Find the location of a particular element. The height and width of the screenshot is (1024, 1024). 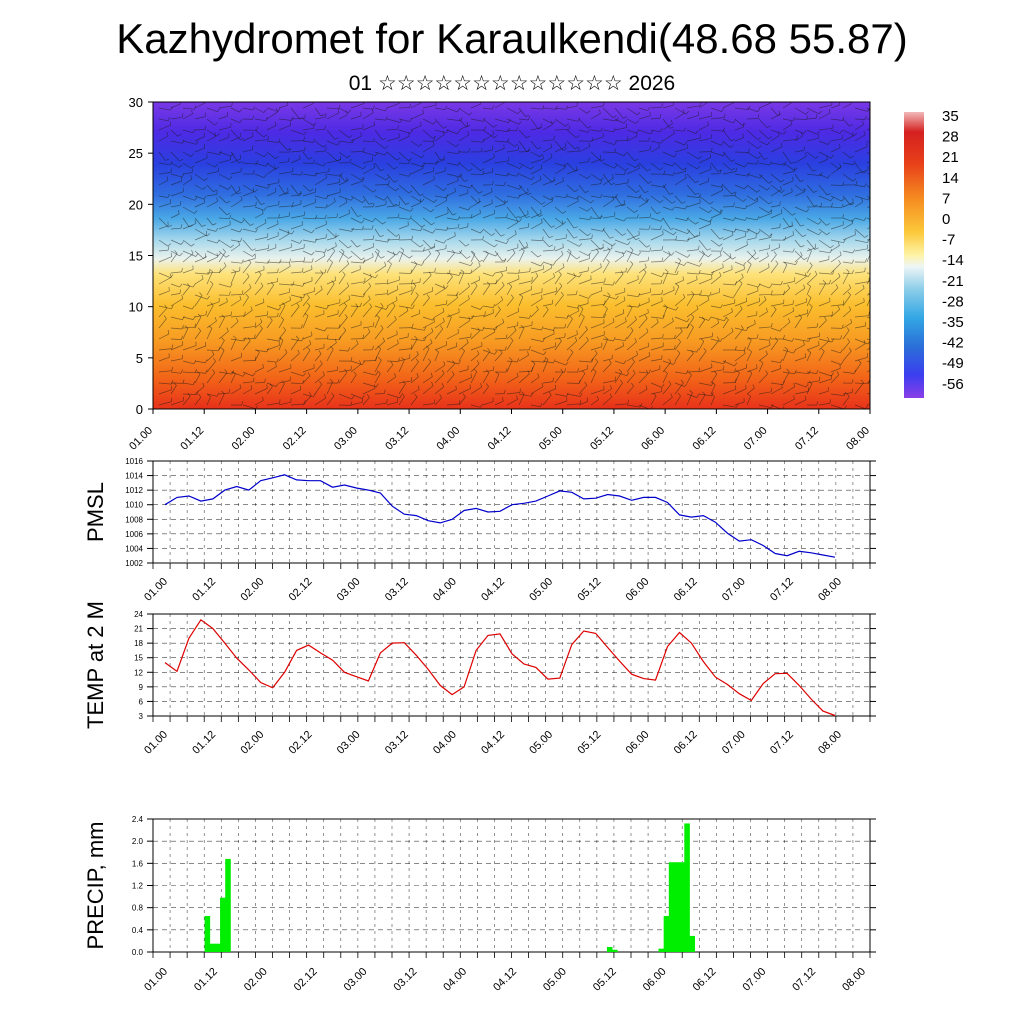

y-tick-label: 15 is located at coordinates (138, 658).